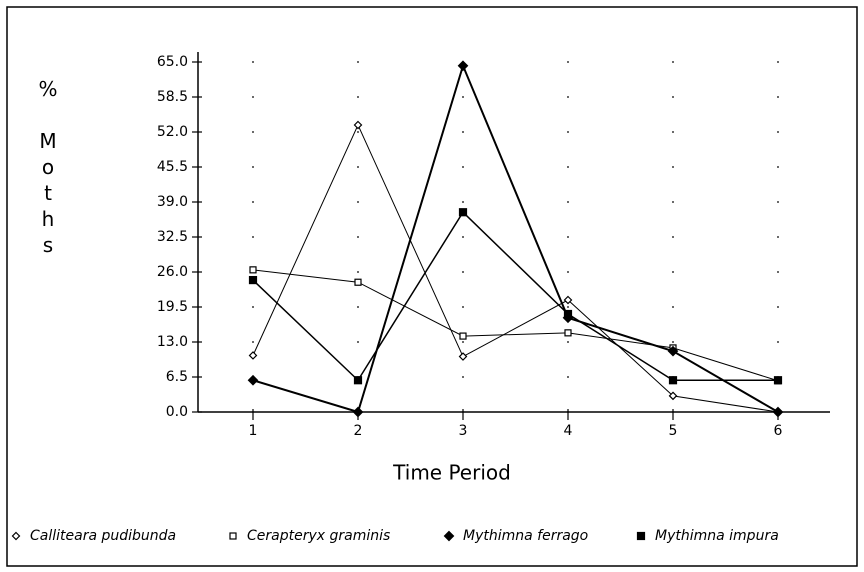 The width and height of the screenshot is (864, 572). Describe the element at coordinates (172, 237) in the screenshot. I see `y-tick-label: 32.5` at that location.